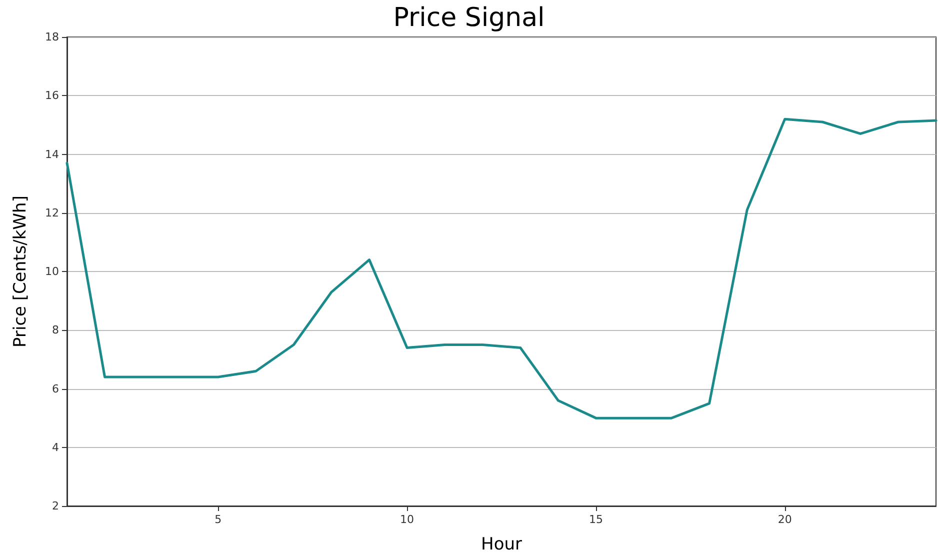 The width and height of the screenshot is (938, 558). I want to click on y-tick-label: 18, so click(52, 37).